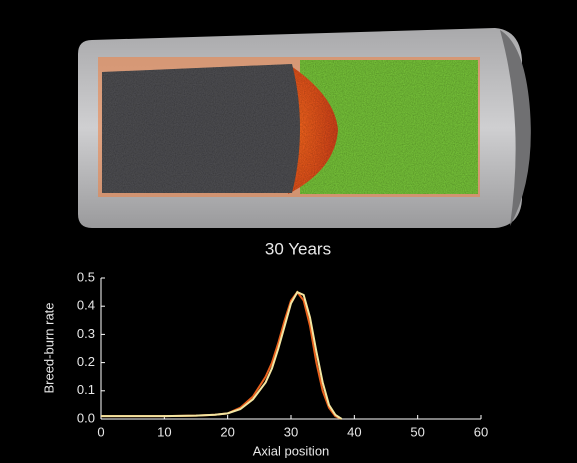 This screenshot has height=463, width=577. Describe the element at coordinates (313, 129) in the screenshot. I see `burn-wave` at that location.